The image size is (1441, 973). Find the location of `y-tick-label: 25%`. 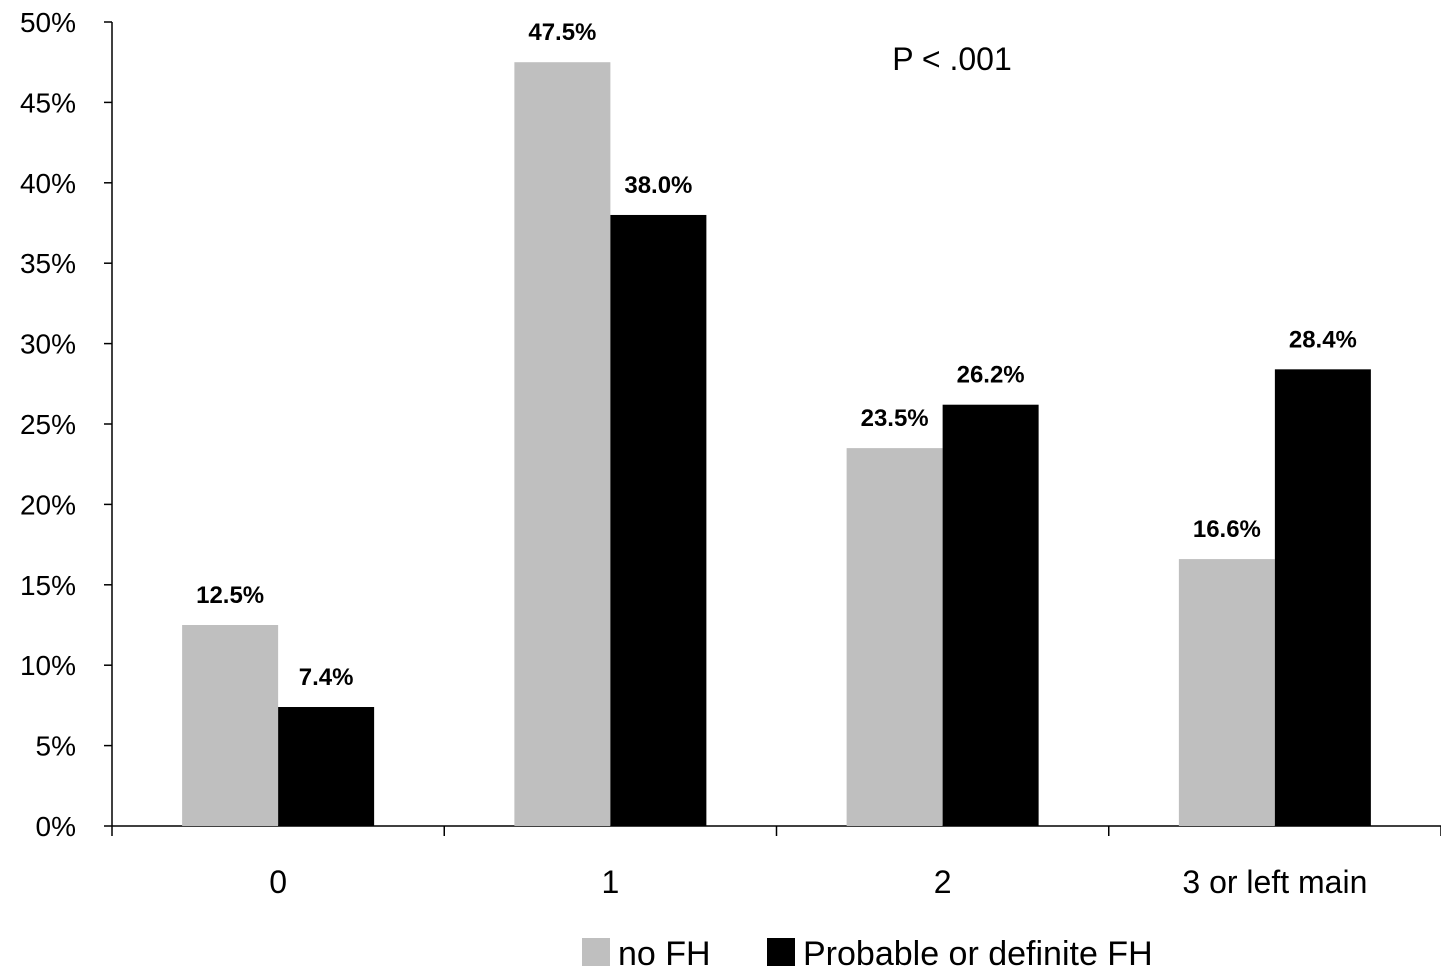

y-tick-label: 25% is located at coordinates (48, 424).